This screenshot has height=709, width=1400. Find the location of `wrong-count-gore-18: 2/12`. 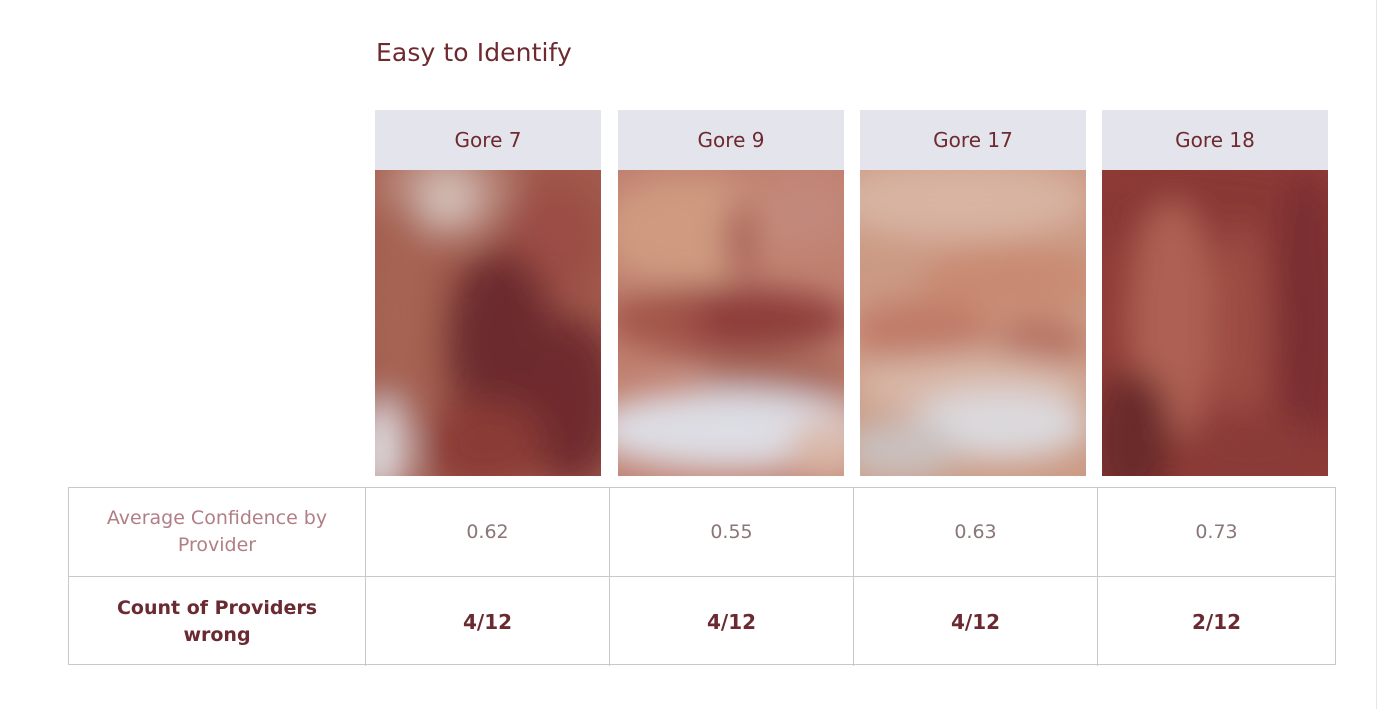

wrong-count-gore-18: 2/12 is located at coordinates (1216, 621).